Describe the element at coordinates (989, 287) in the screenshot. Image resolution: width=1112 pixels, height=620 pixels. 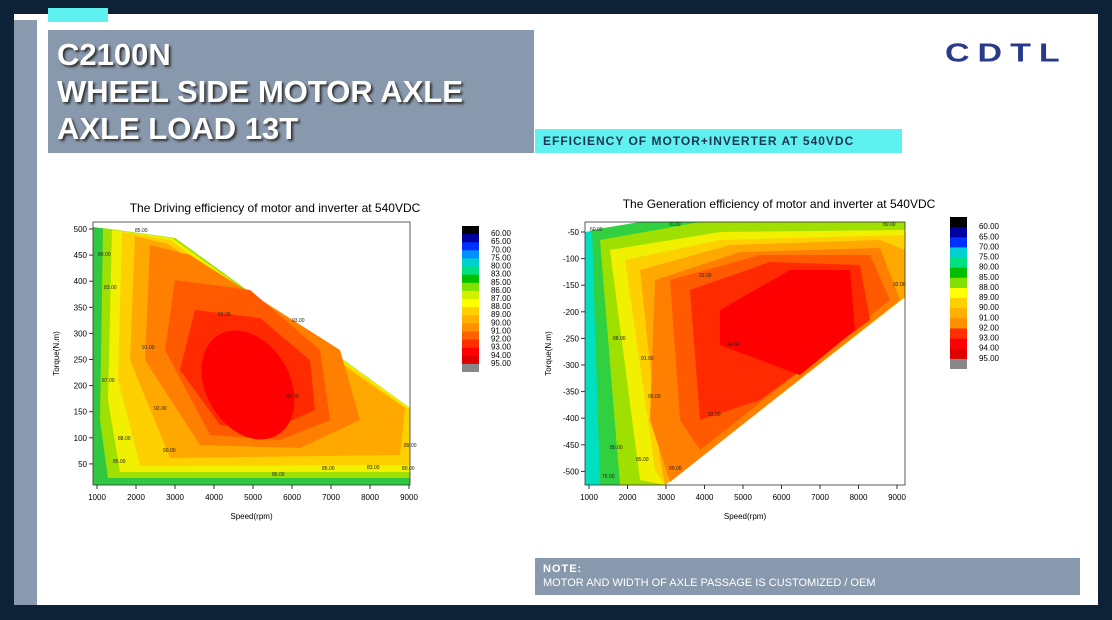
I see `colorbar-label: 88.00` at that location.